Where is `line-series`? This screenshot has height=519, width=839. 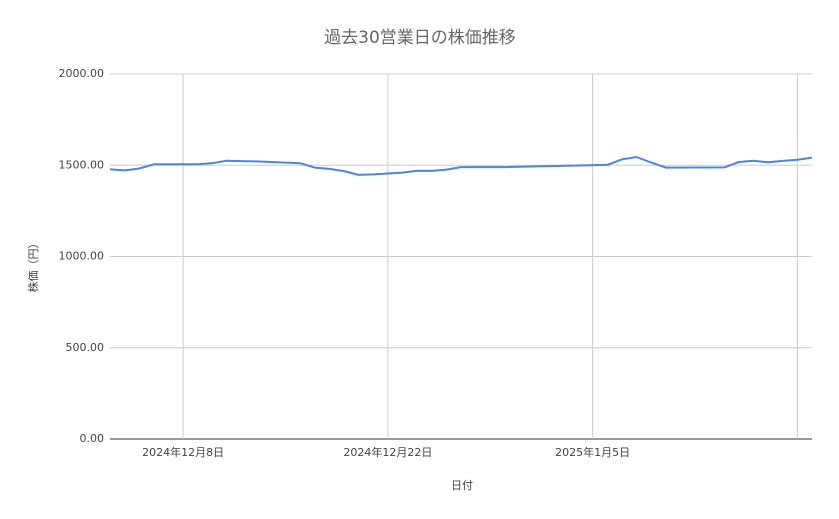 line-series is located at coordinates (461, 166).